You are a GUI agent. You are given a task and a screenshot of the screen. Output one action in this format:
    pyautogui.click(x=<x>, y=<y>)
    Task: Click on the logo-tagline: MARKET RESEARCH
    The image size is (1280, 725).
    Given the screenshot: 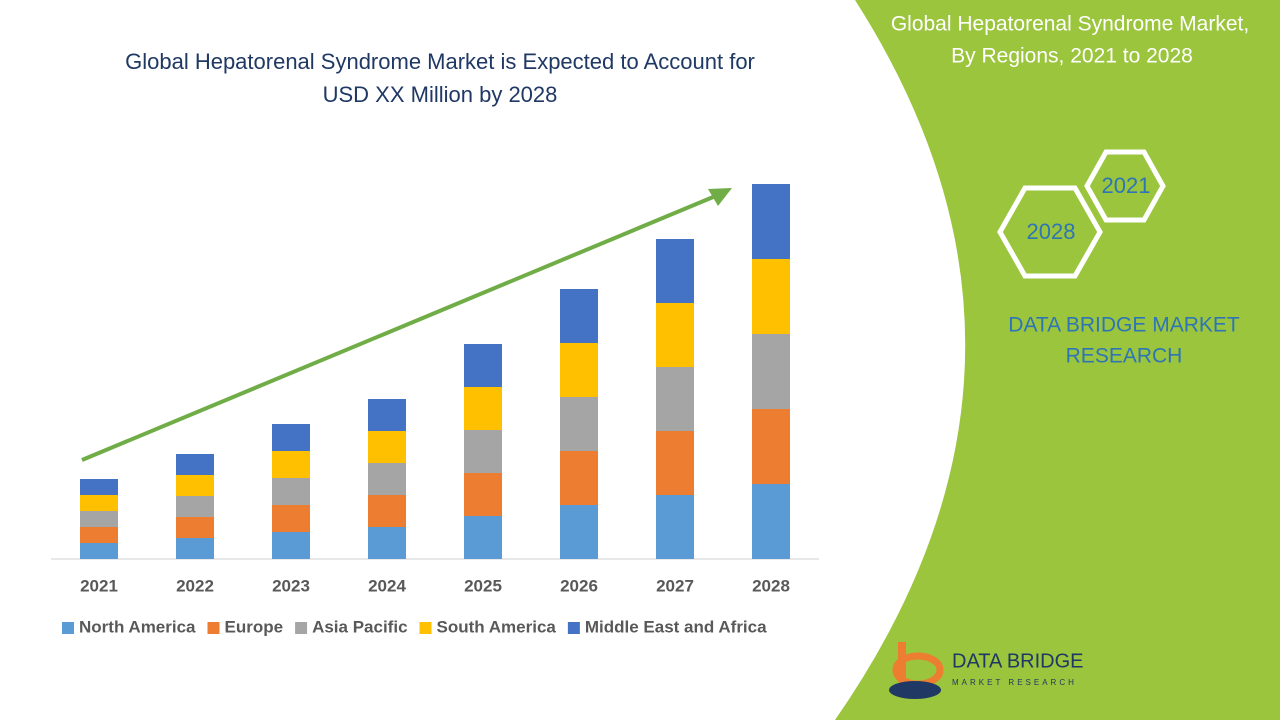 What is the action you would take?
    pyautogui.click(x=1014, y=682)
    